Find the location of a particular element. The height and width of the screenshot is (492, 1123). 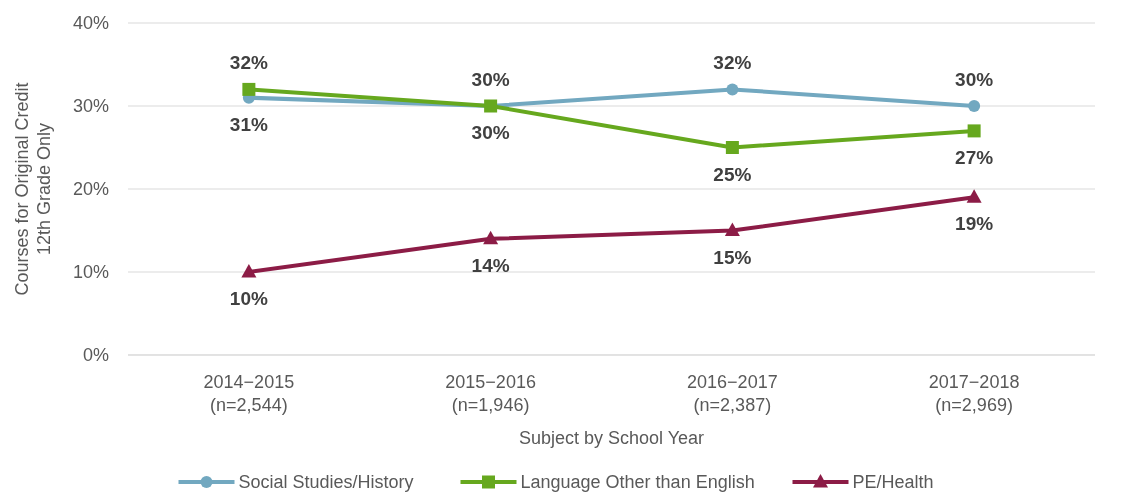

data-label: 25% is located at coordinates (732, 174).